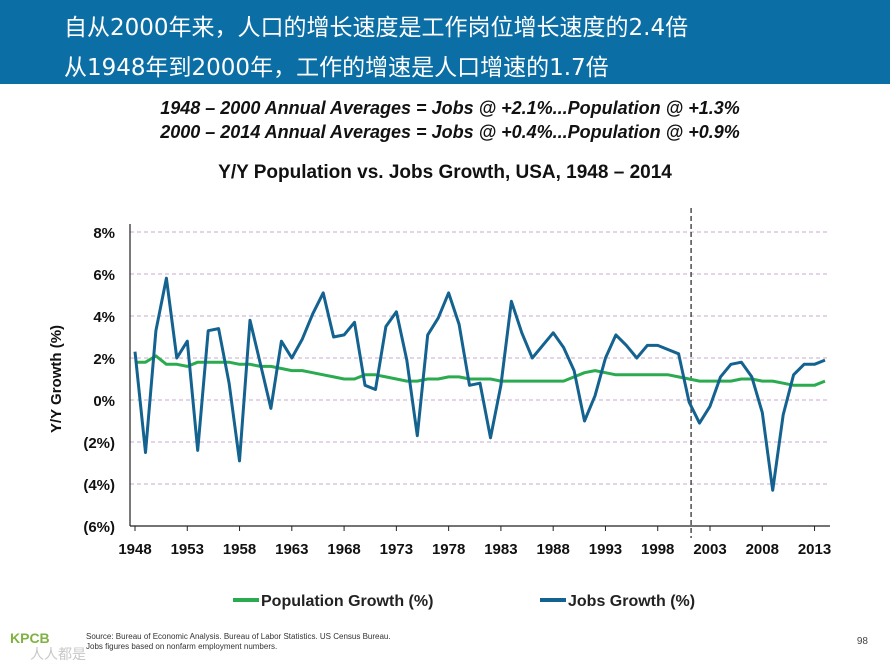 The width and height of the screenshot is (890, 668). Describe the element at coordinates (862, 641) in the screenshot. I see `page-number: 98` at that location.